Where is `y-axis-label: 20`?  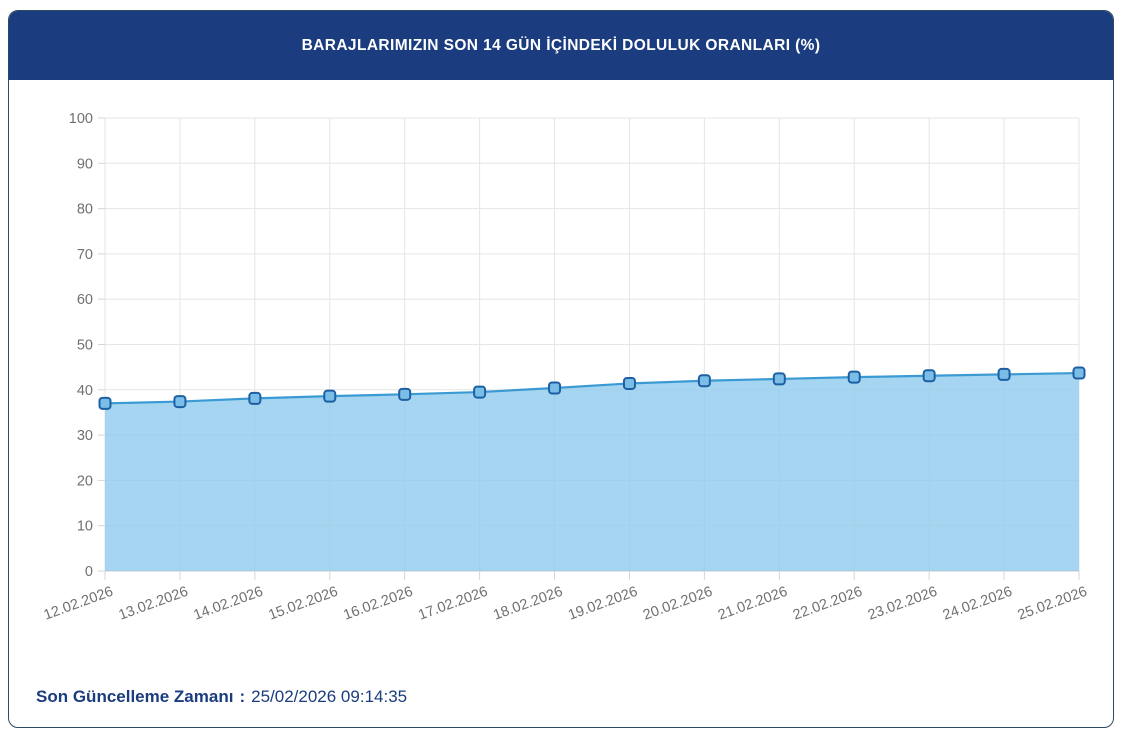
y-axis-label: 20 is located at coordinates (85, 481).